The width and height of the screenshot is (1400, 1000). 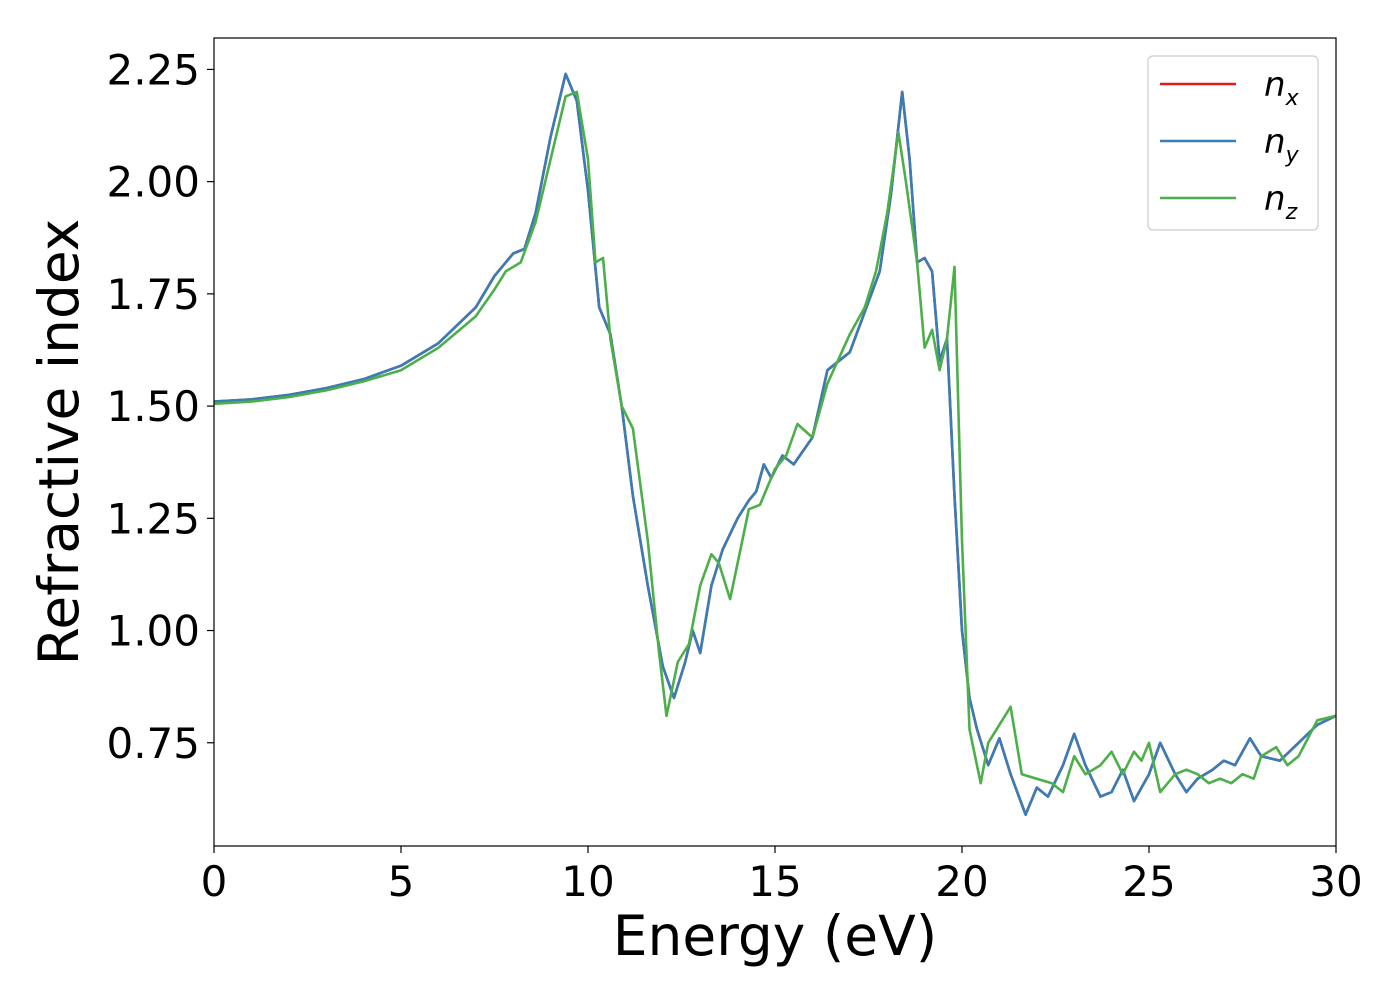 I want to click on y-tick-label: 1.00, so click(x=153, y=631).